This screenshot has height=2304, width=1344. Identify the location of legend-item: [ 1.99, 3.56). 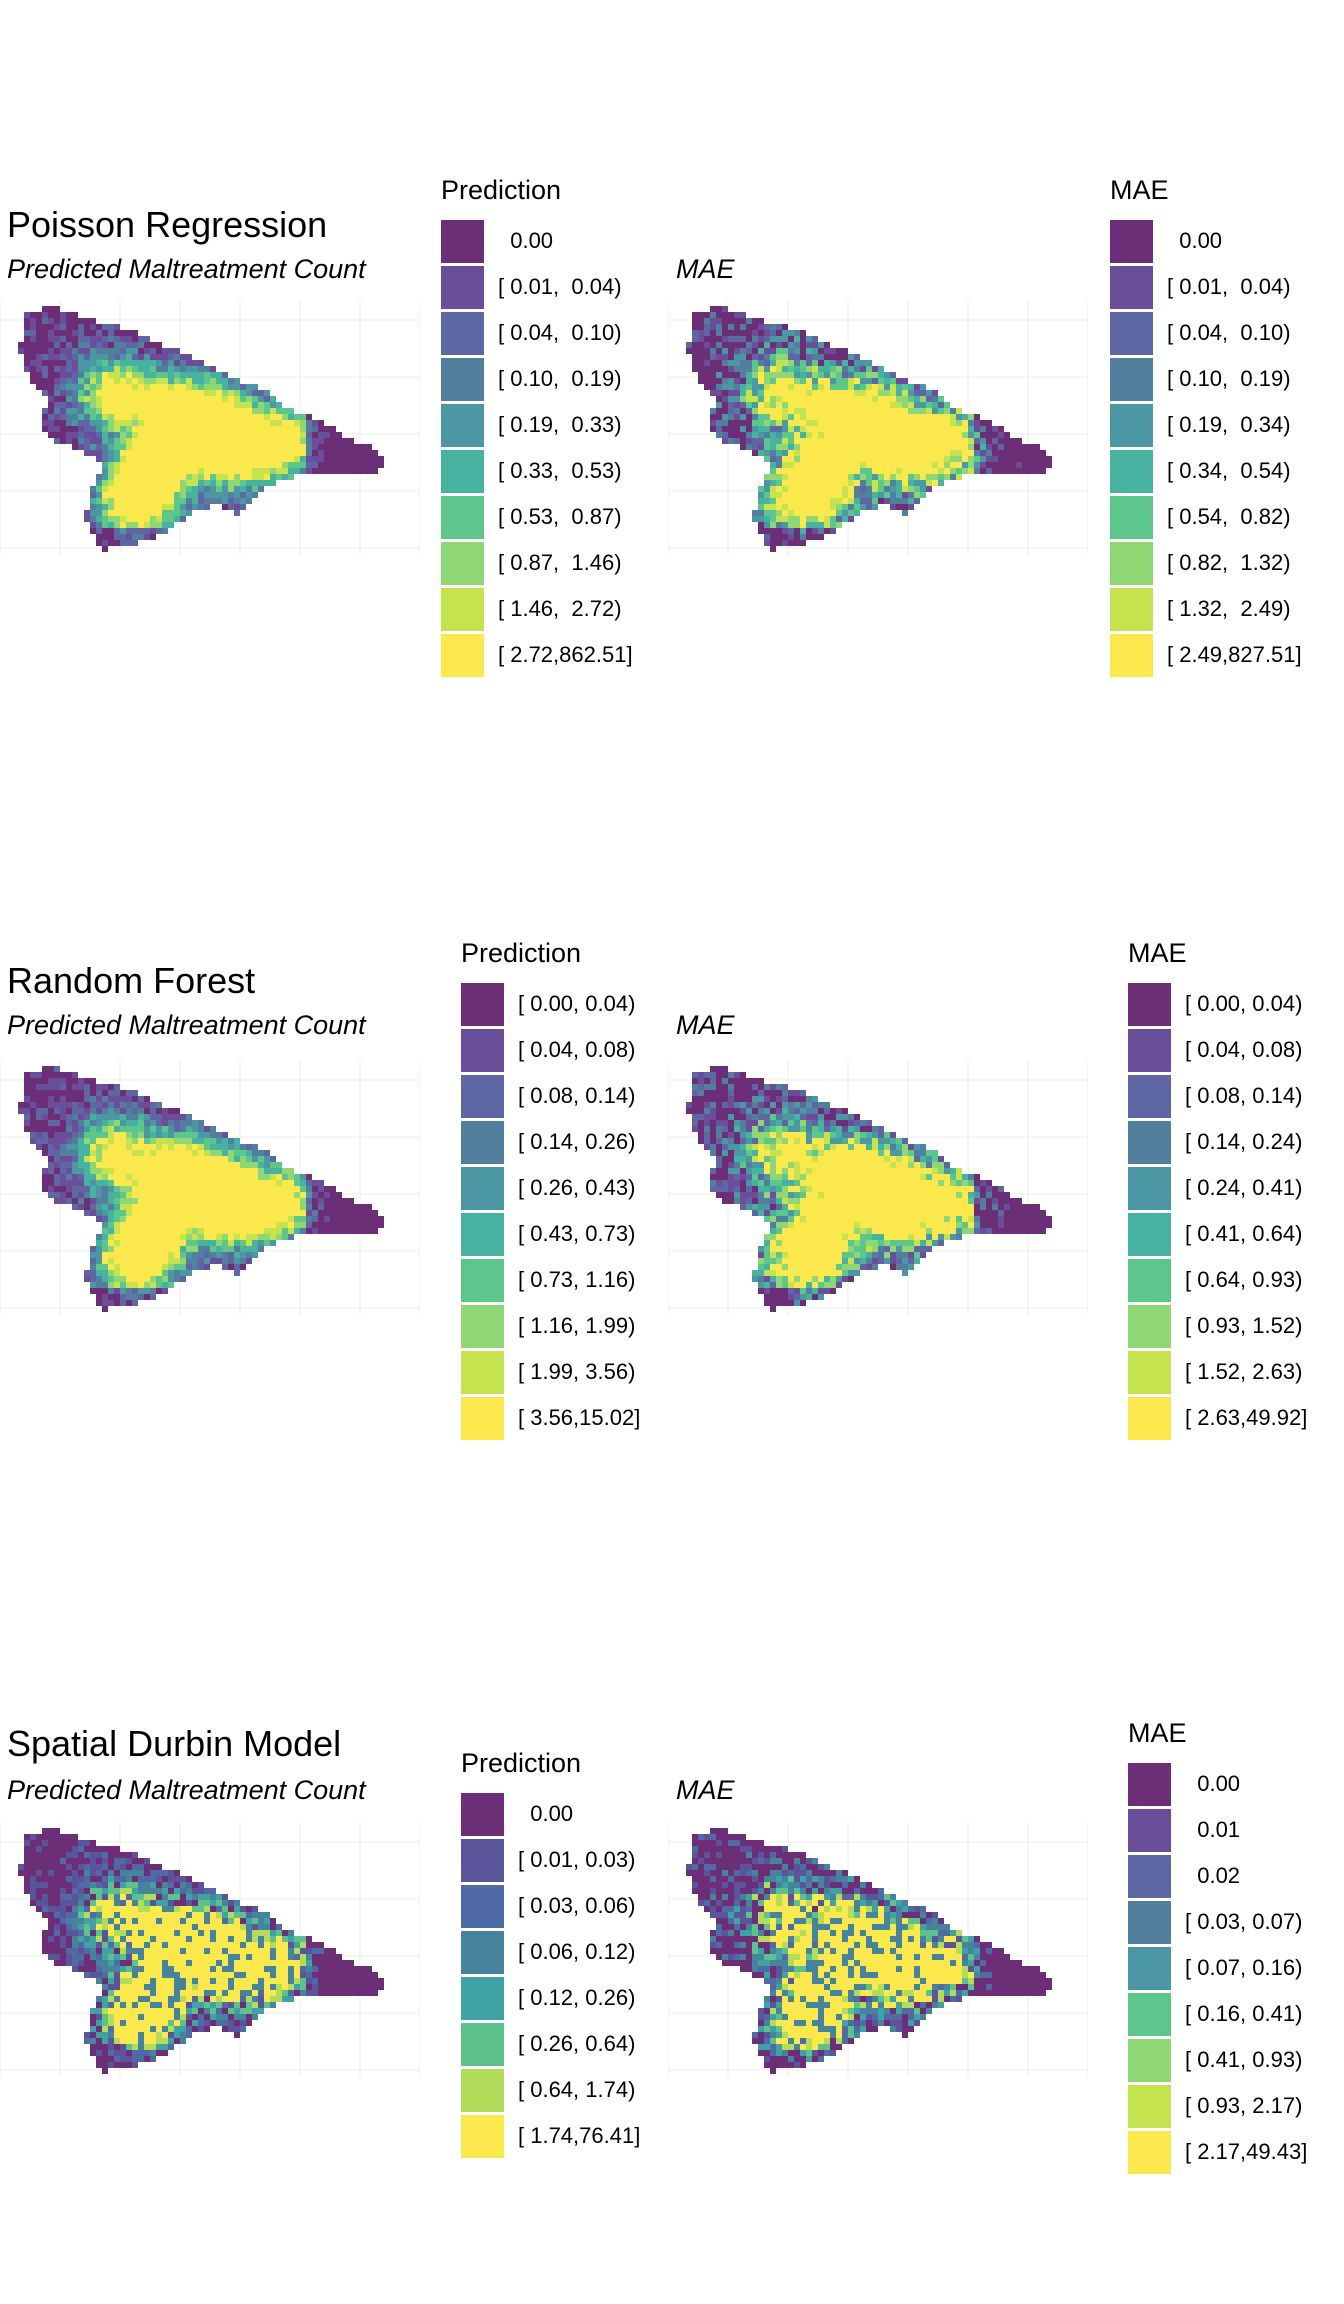
(550, 1372).